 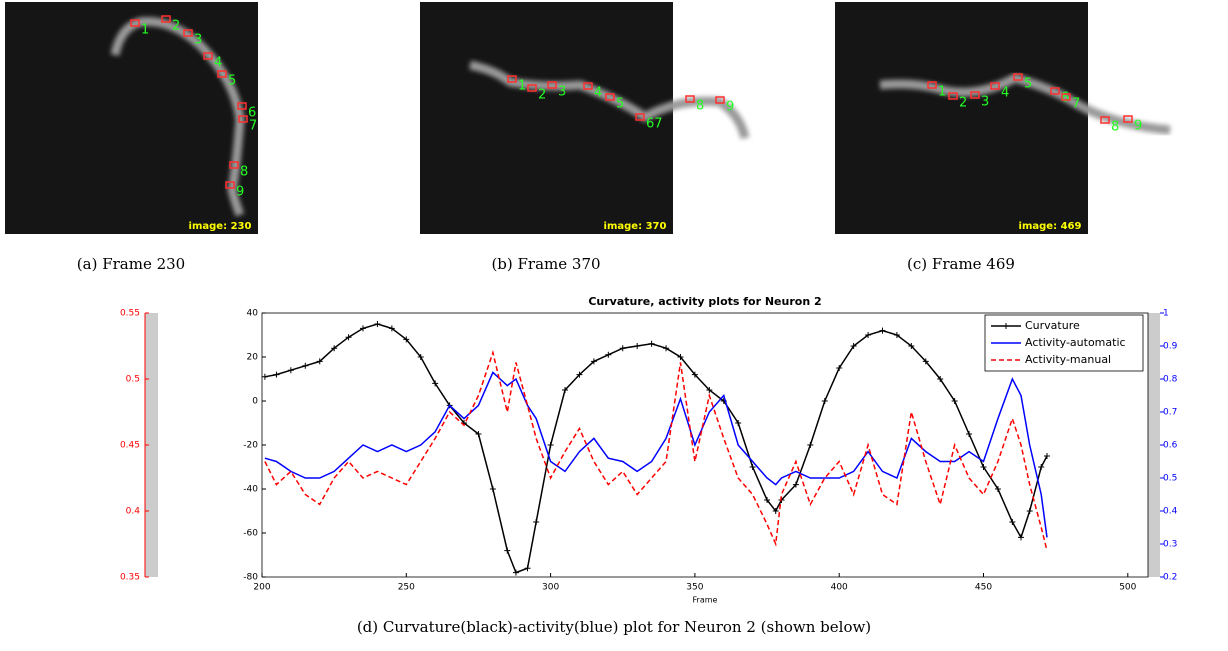 I want to click on y2-tick-label: 0.6, so click(x=1170, y=446).